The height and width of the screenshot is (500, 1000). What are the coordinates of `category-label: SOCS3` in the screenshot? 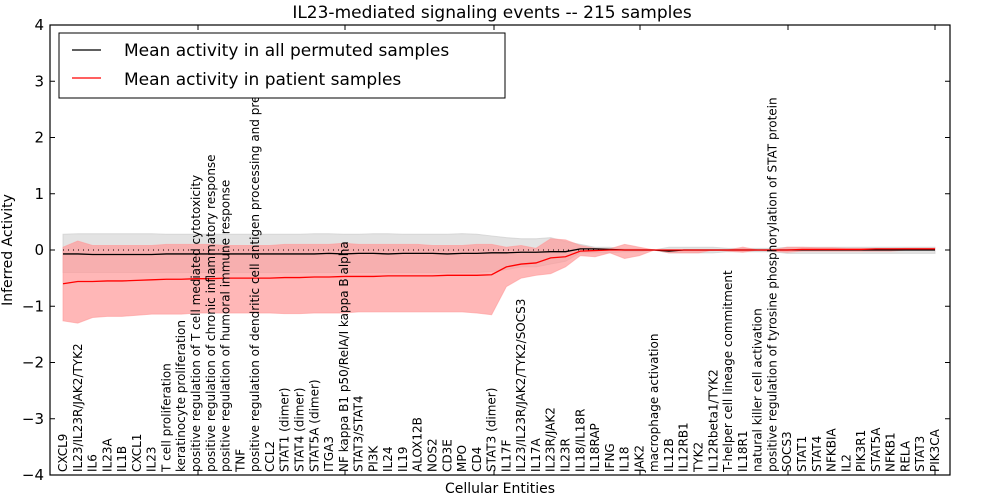 It's located at (787, 451).